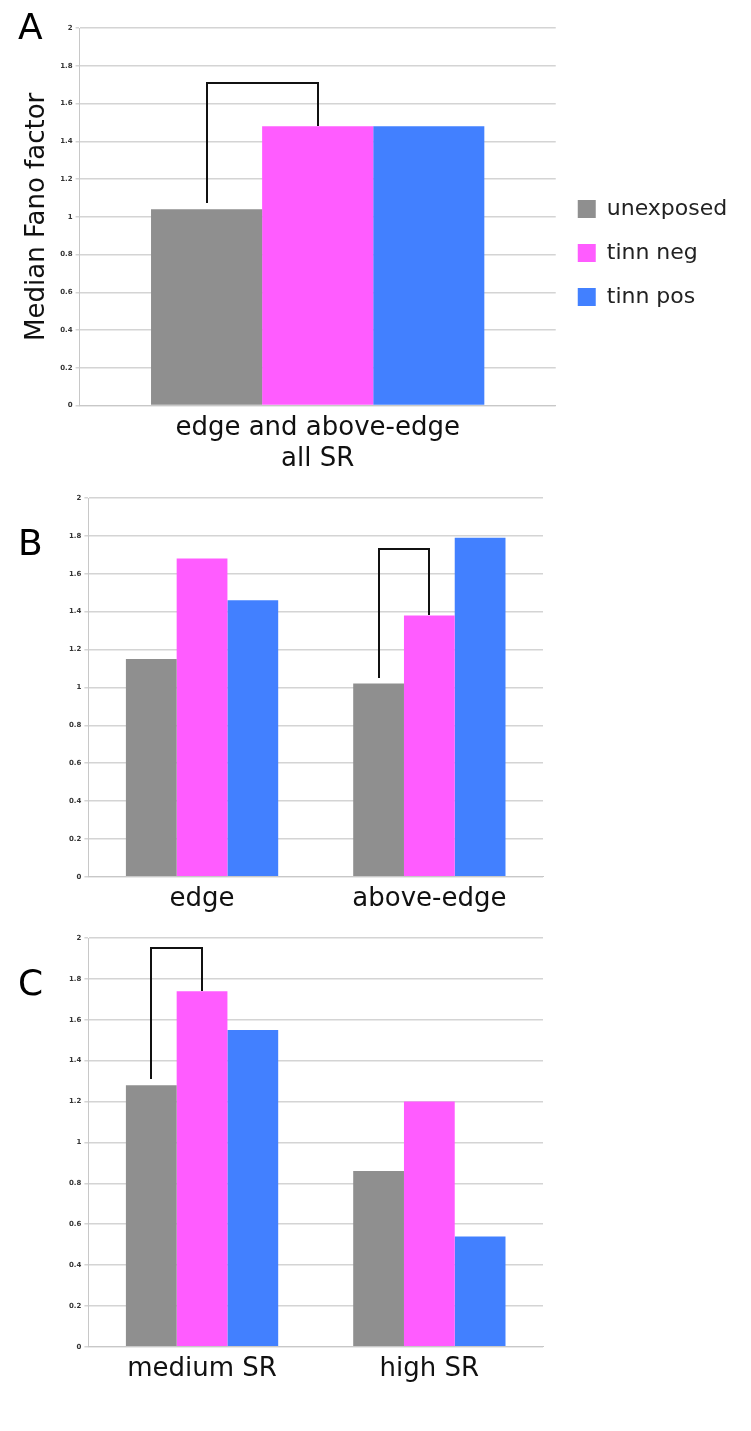  Describe the element at coordinates (30, 27) in the screenshot. I see `chart-title: A` at that location.